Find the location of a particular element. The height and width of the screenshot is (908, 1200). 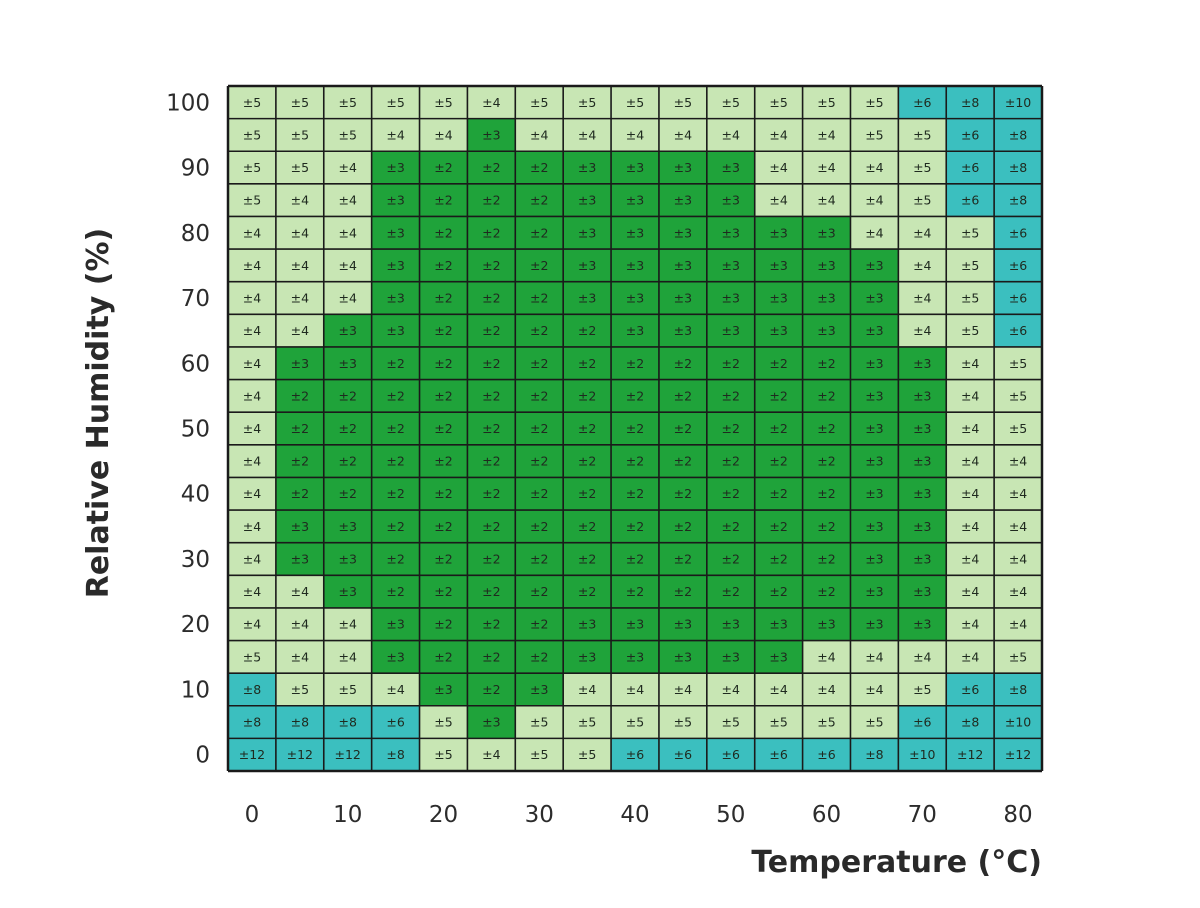

y-tick-label: 0 is located at coordinates (202, 756).